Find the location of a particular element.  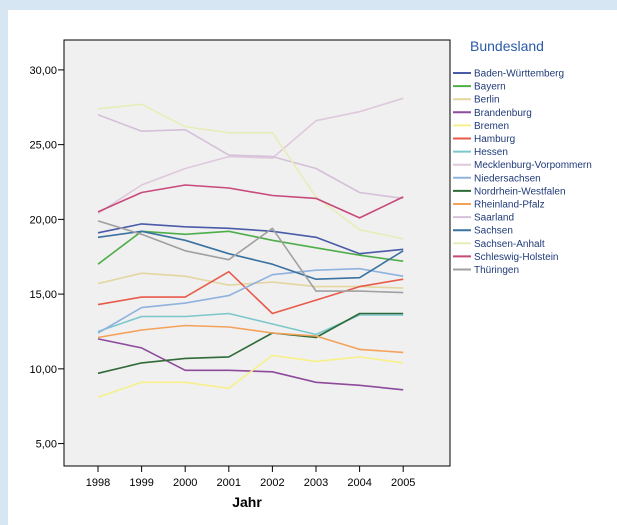

x-axis: 1998 1999 2000 2001 2002 2003 2004 2005 is located at coordinates (250, 477).